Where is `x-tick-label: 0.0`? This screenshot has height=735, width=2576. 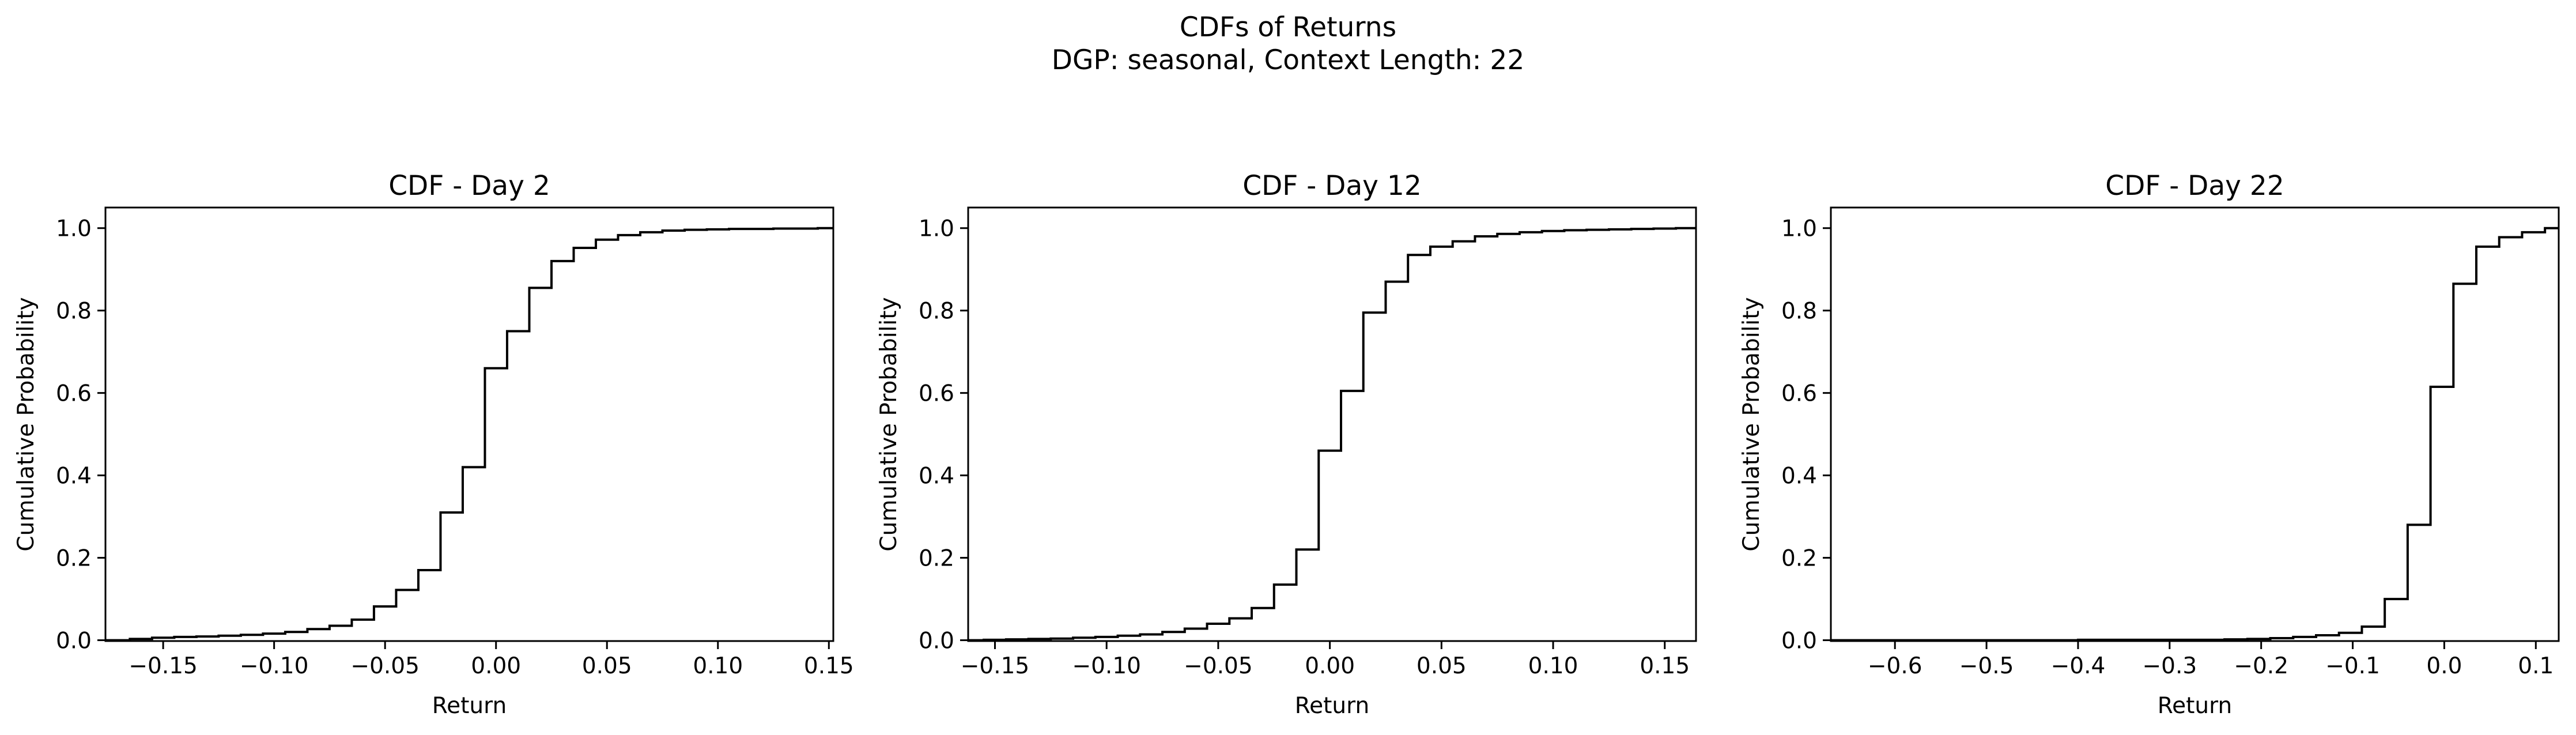
x-tick-label: 0.0 is located at coordinates (2444, 666).